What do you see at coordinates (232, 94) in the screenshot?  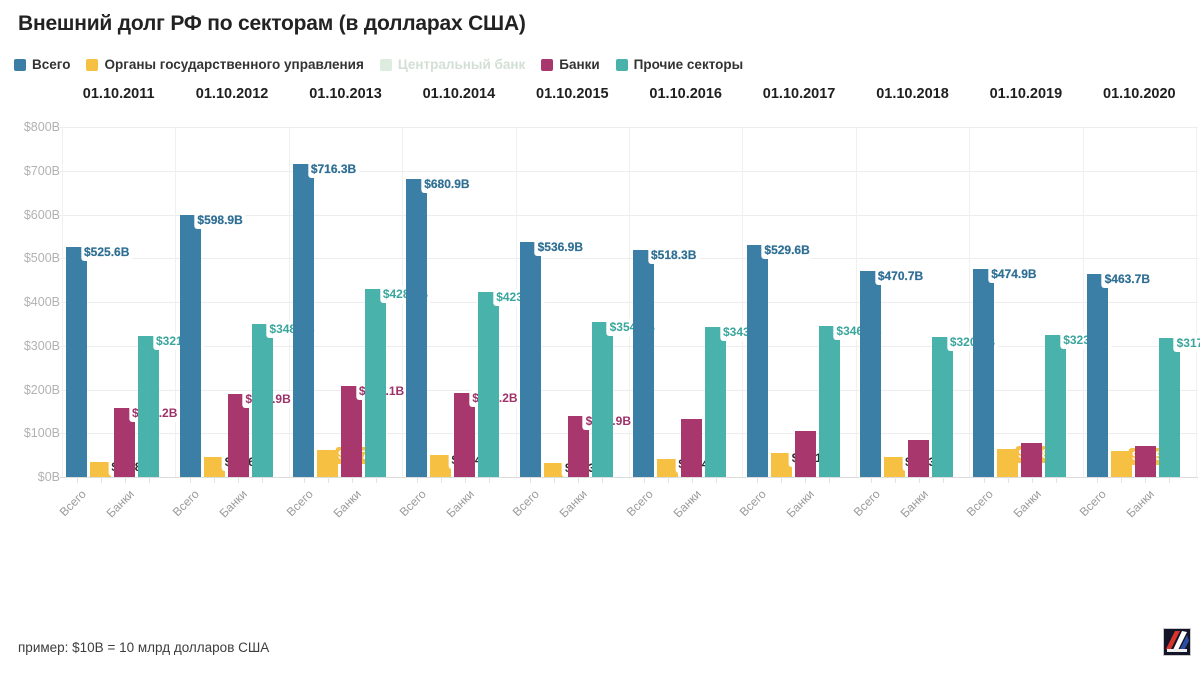 I see `group-header-date: 01.10.2012` at bounding box center [232, 94].